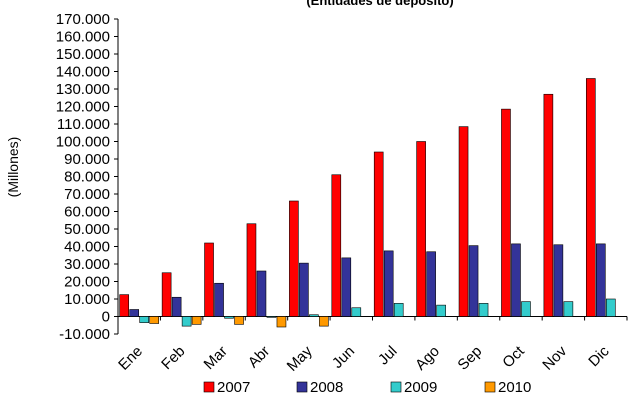 The image size is (634, 405). I want to click on bar-2010-feb, so click(196, 320).